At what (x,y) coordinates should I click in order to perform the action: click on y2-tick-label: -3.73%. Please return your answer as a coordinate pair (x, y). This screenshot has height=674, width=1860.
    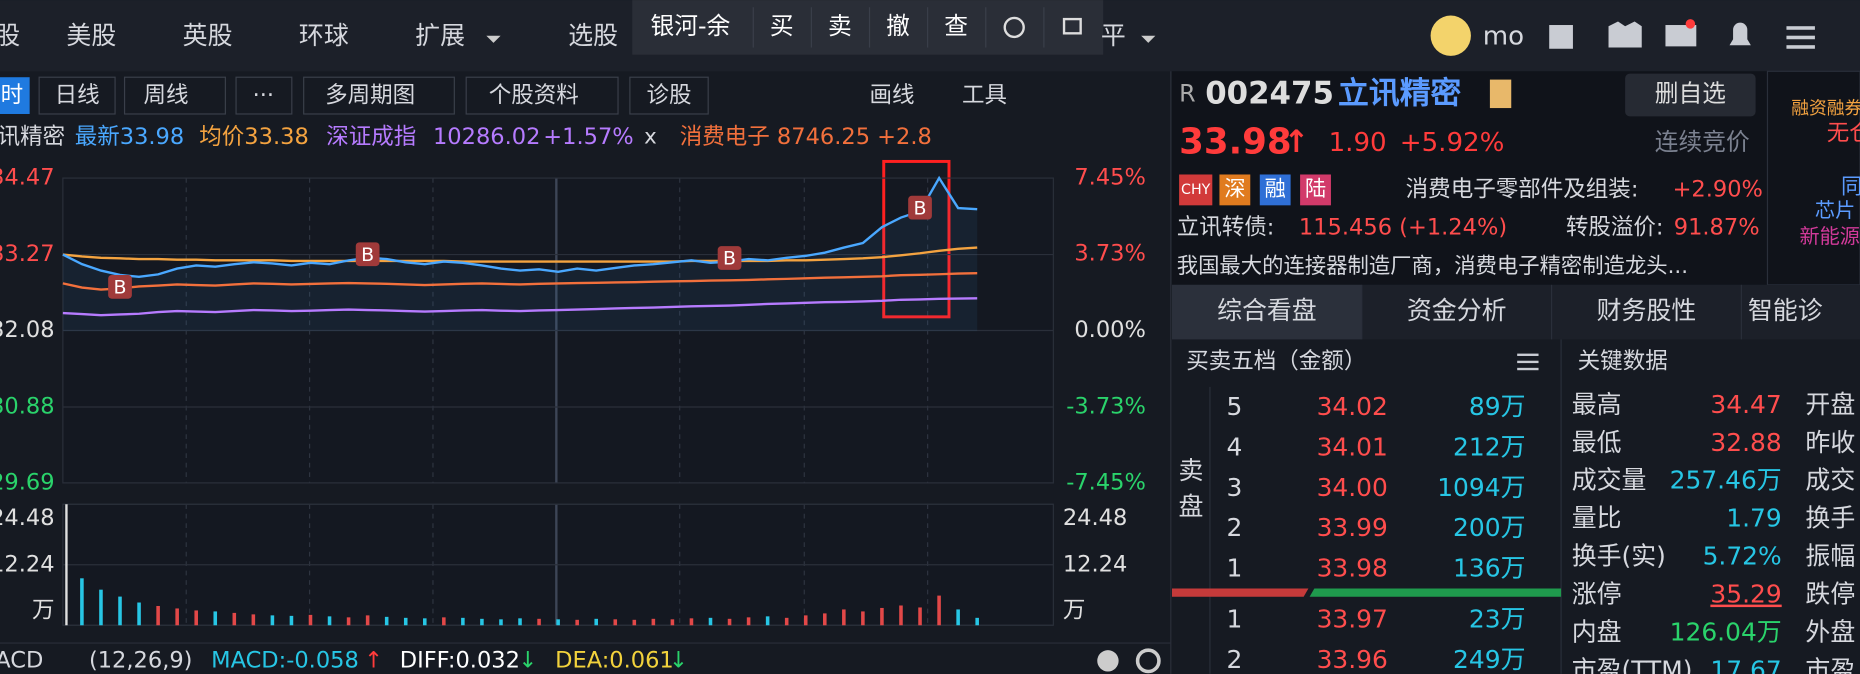
    Looking at the image, I should click on (1106, 406).